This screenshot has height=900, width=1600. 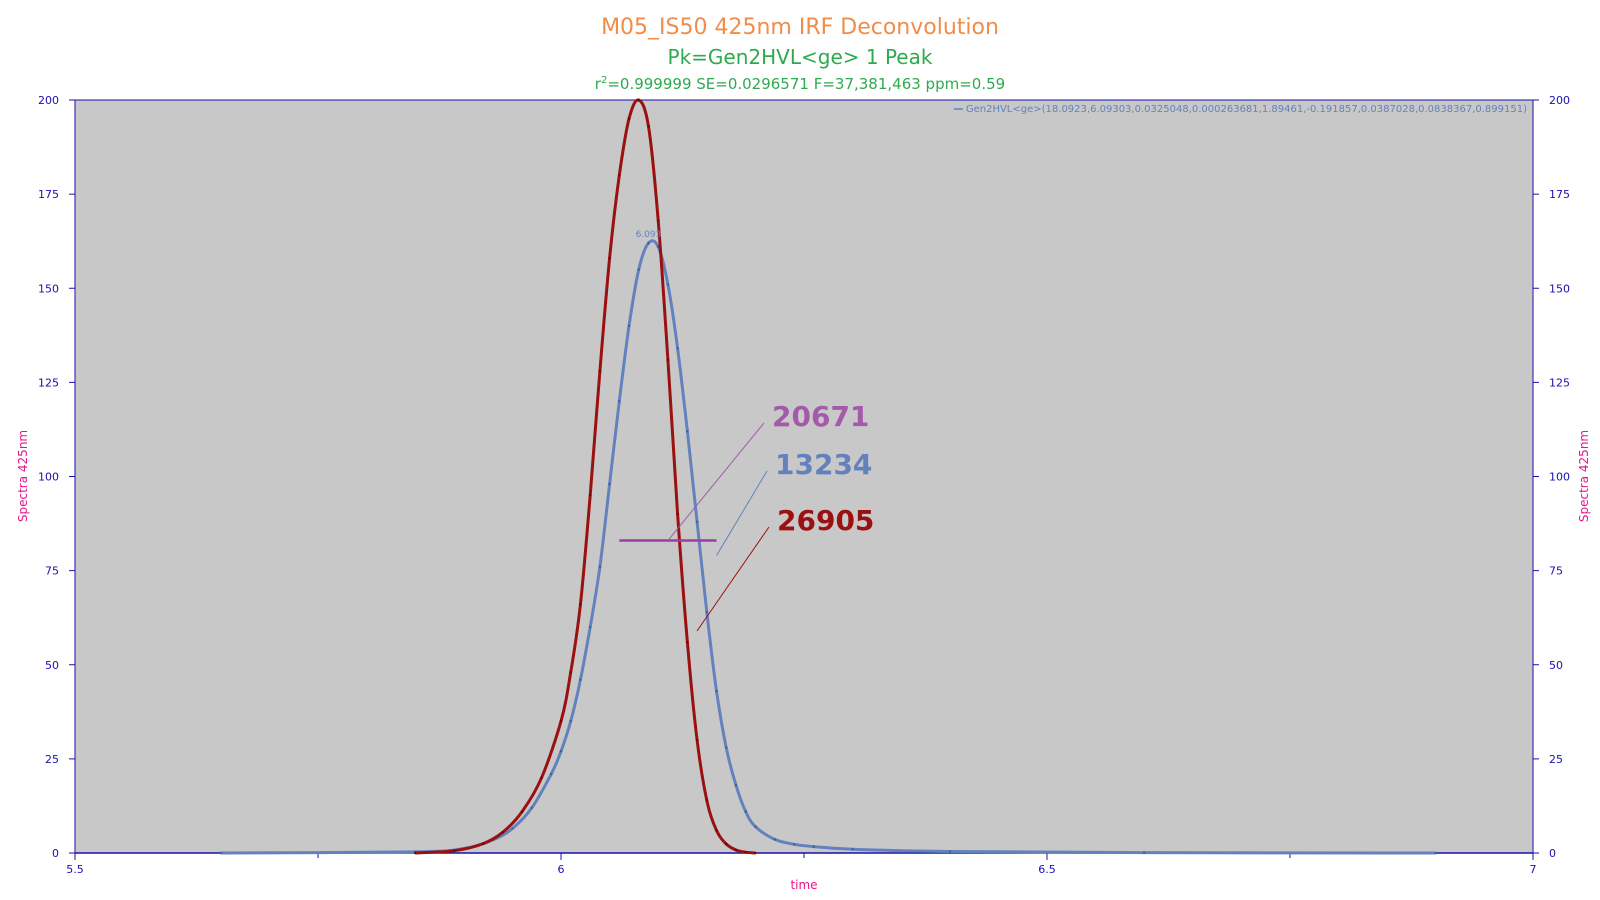 What do you see at coordinates (48, 194) in the screenshot?
I see `y-tick-label-left: 175` at bounding box center [48, 194].